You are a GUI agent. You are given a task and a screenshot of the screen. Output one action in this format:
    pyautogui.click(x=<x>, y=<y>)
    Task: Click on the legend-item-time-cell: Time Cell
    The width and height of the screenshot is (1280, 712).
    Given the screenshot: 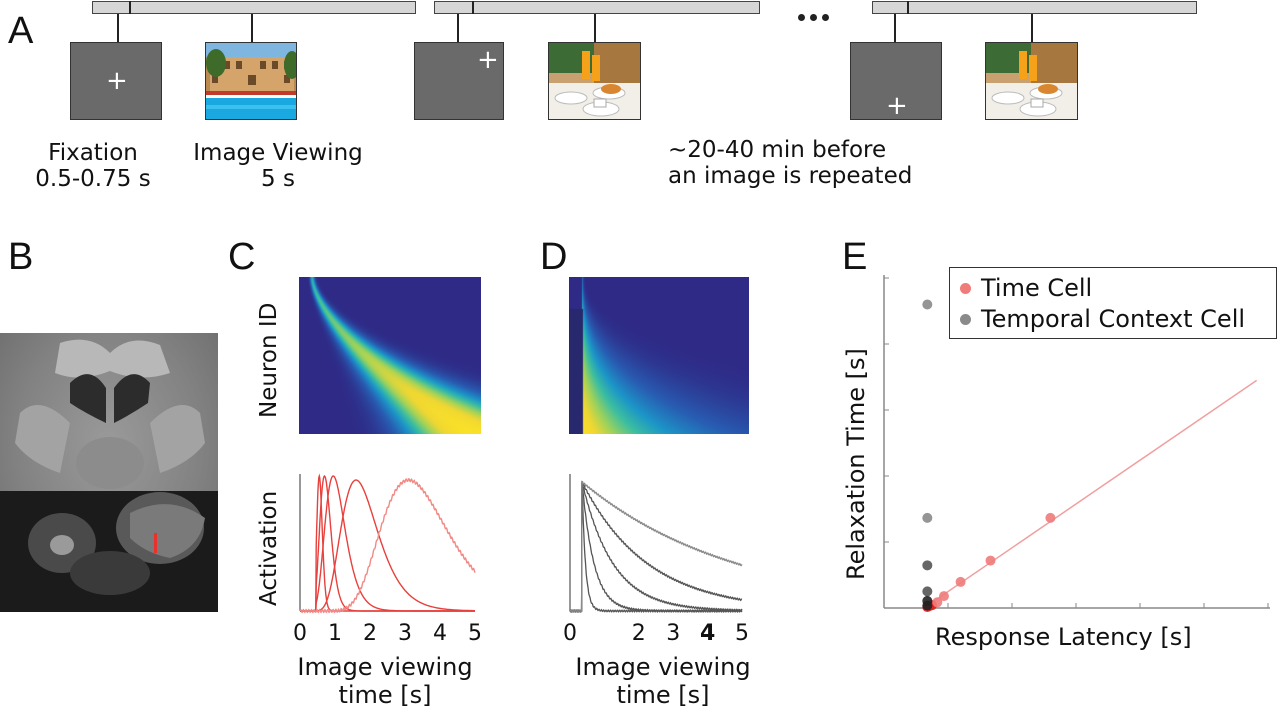 What is the action you would take?
    pyautogui.click(x=1026, y=288)
    